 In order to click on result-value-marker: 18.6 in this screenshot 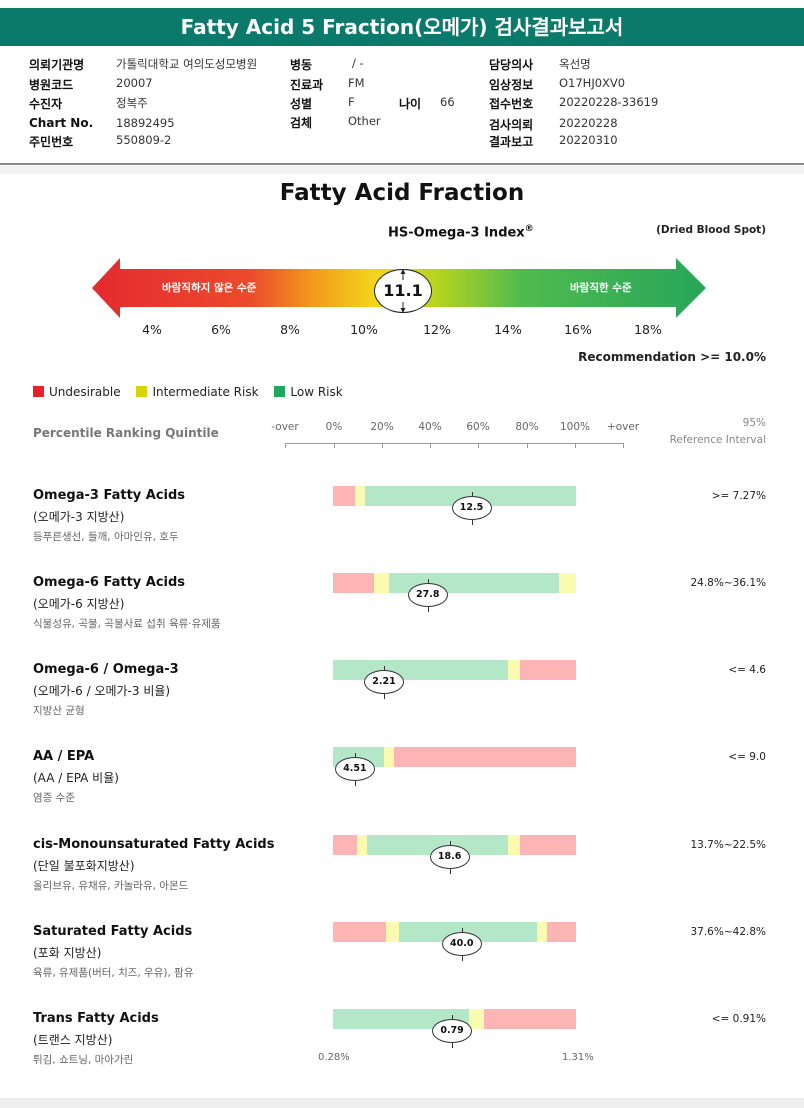, I will do `click(449, 857)`.